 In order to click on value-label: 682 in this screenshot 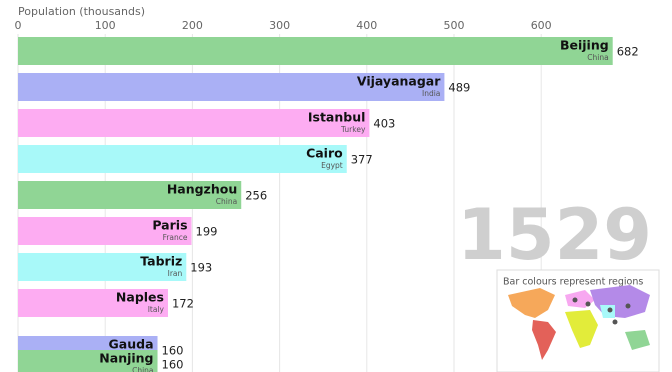, I will do `click(628, 52)`.